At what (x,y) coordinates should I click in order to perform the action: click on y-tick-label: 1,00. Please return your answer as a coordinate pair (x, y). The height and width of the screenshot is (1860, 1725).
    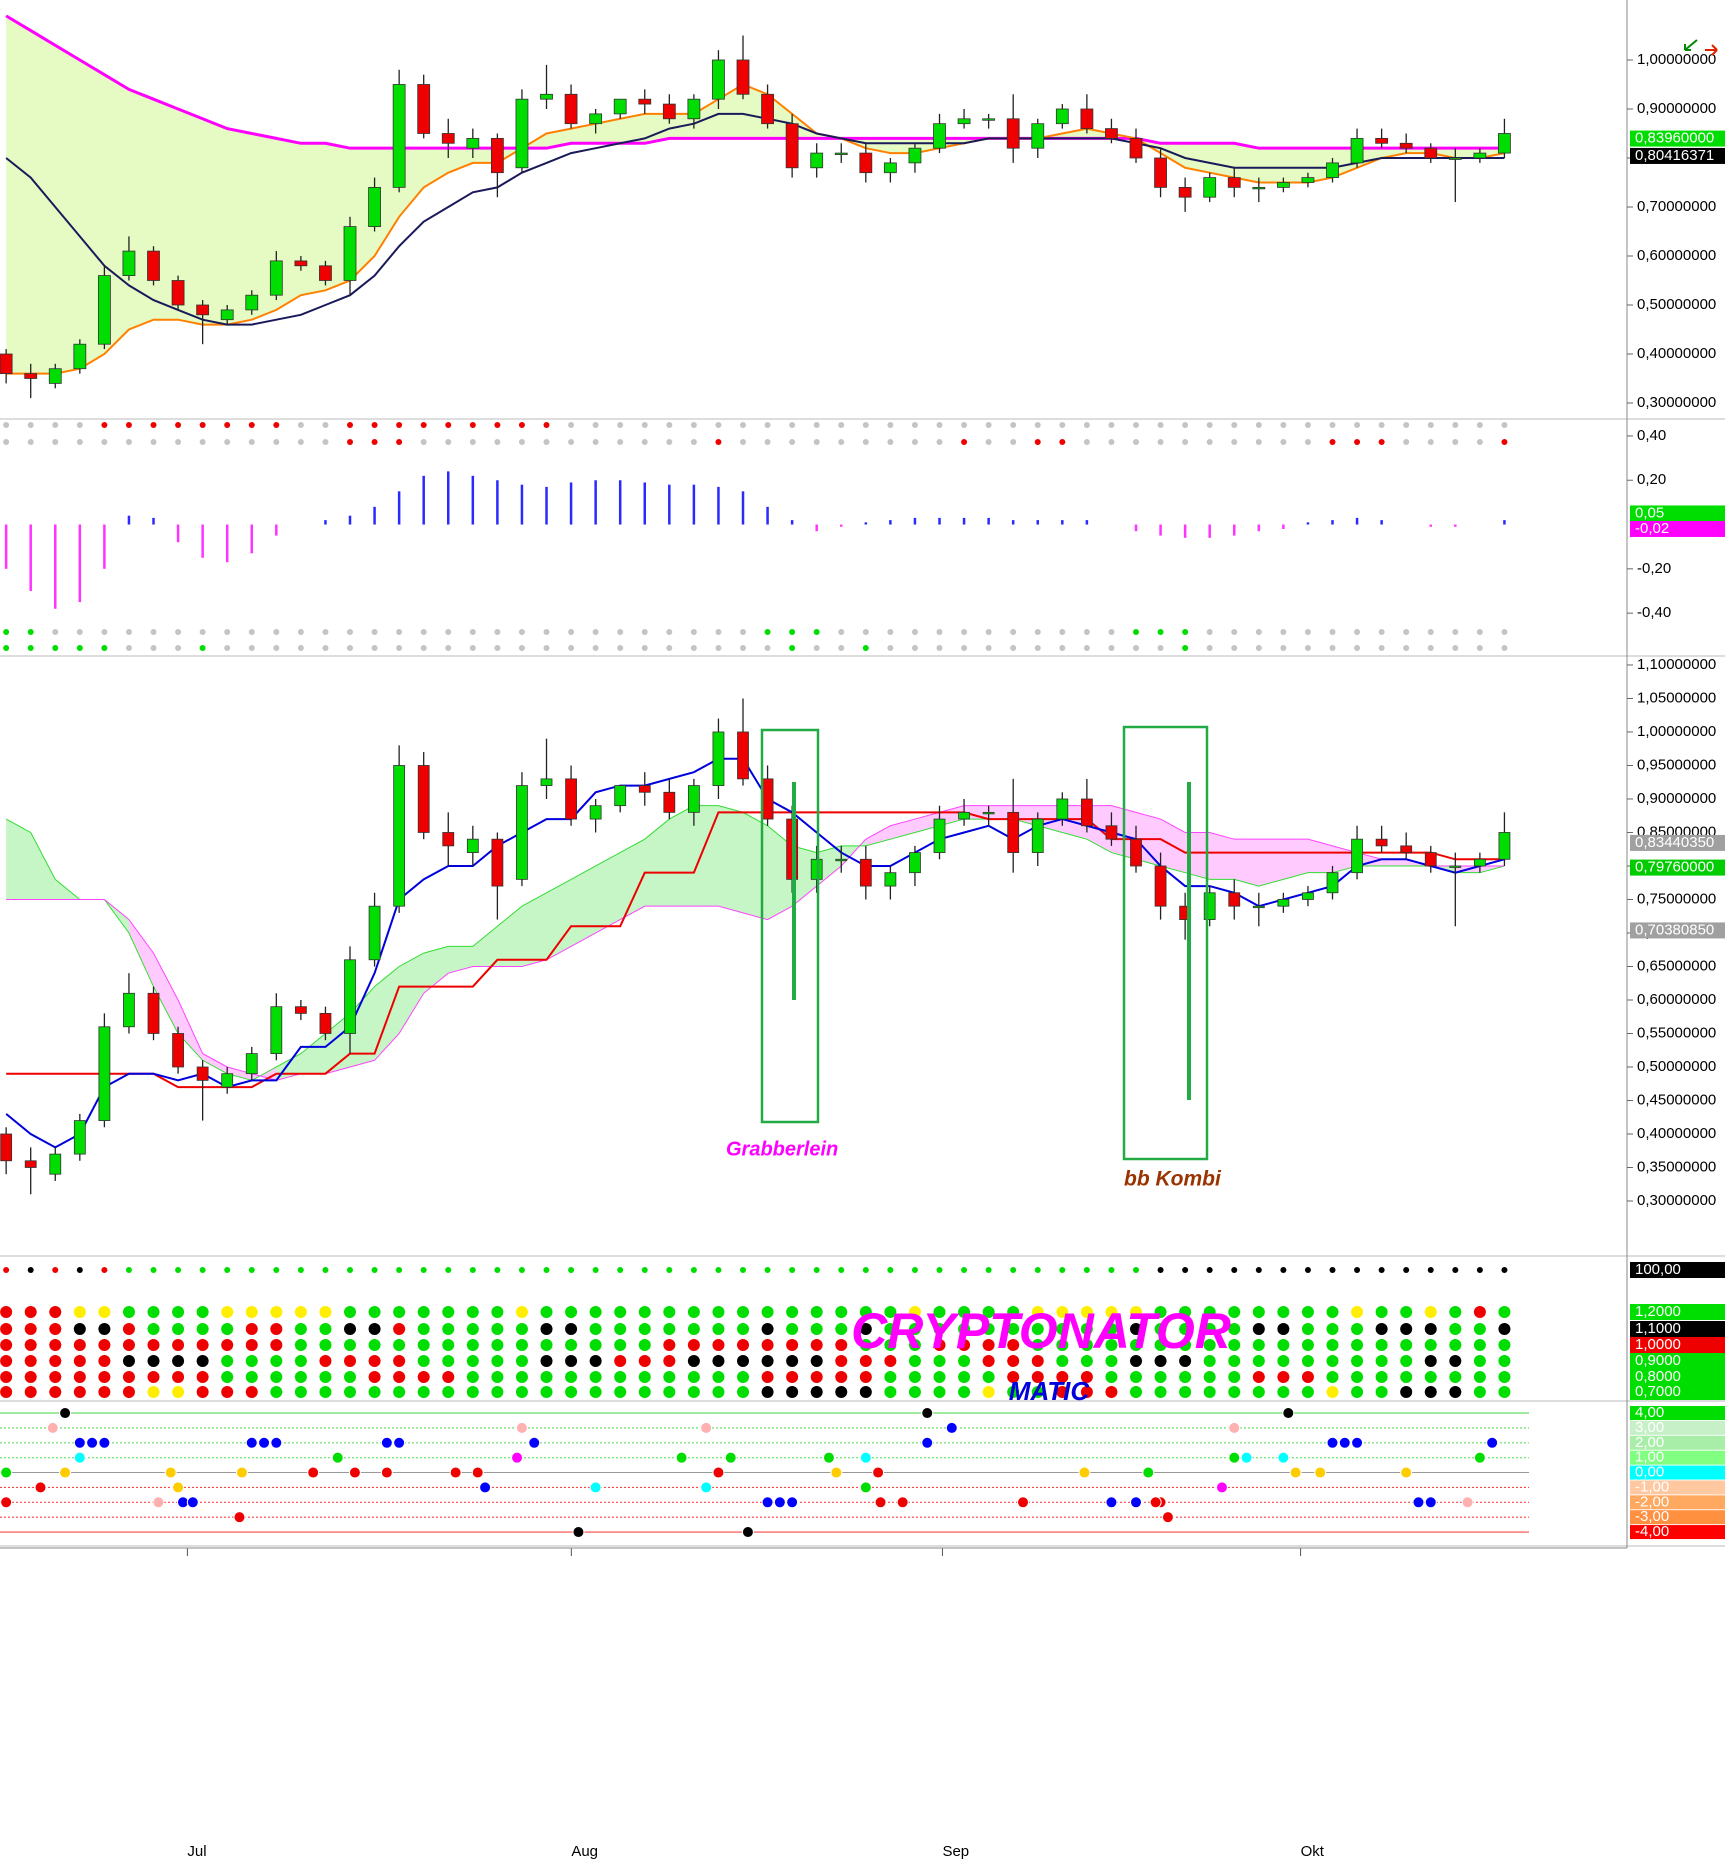
    Looking at the image, I should click on (1649, 1457).